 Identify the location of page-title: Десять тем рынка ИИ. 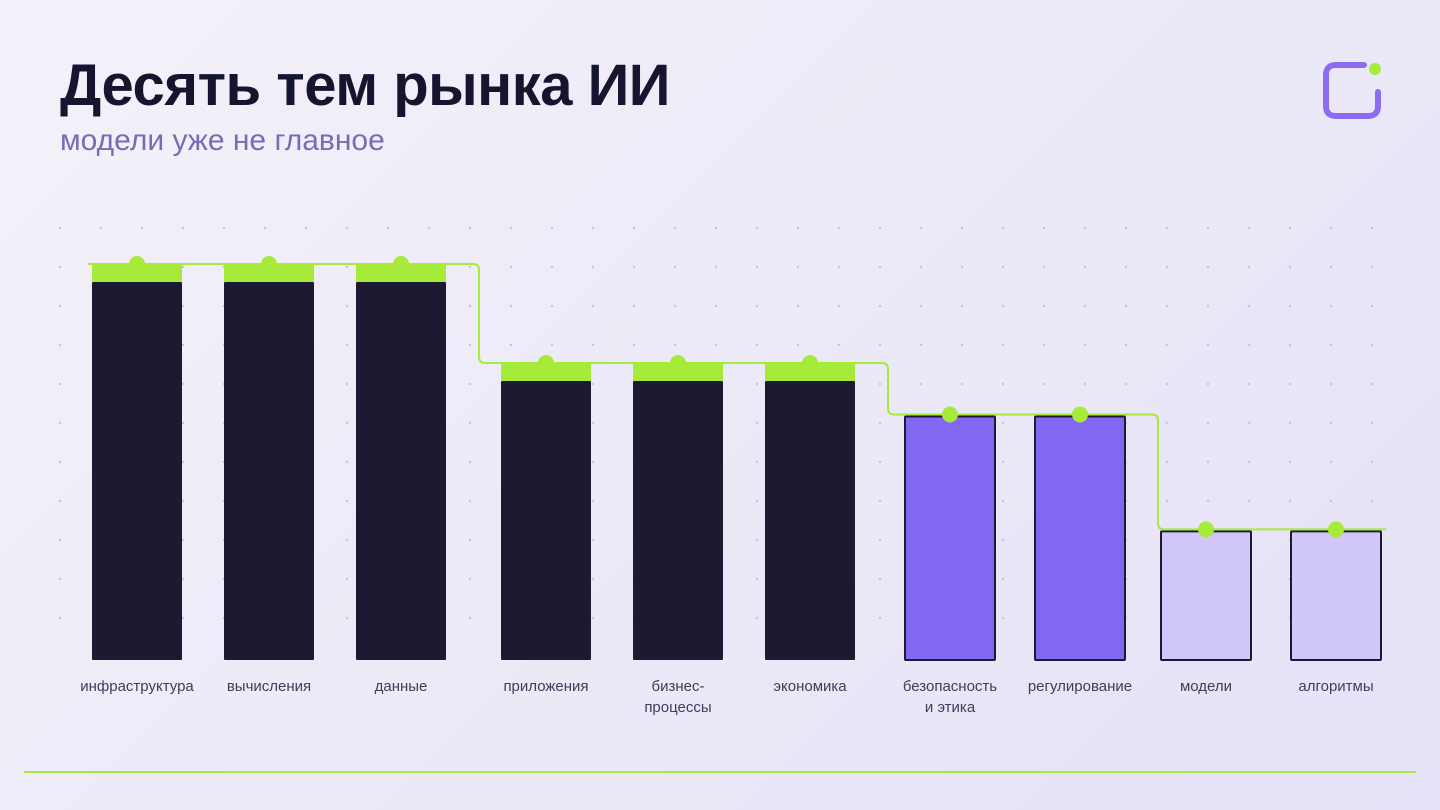
(365, 85).